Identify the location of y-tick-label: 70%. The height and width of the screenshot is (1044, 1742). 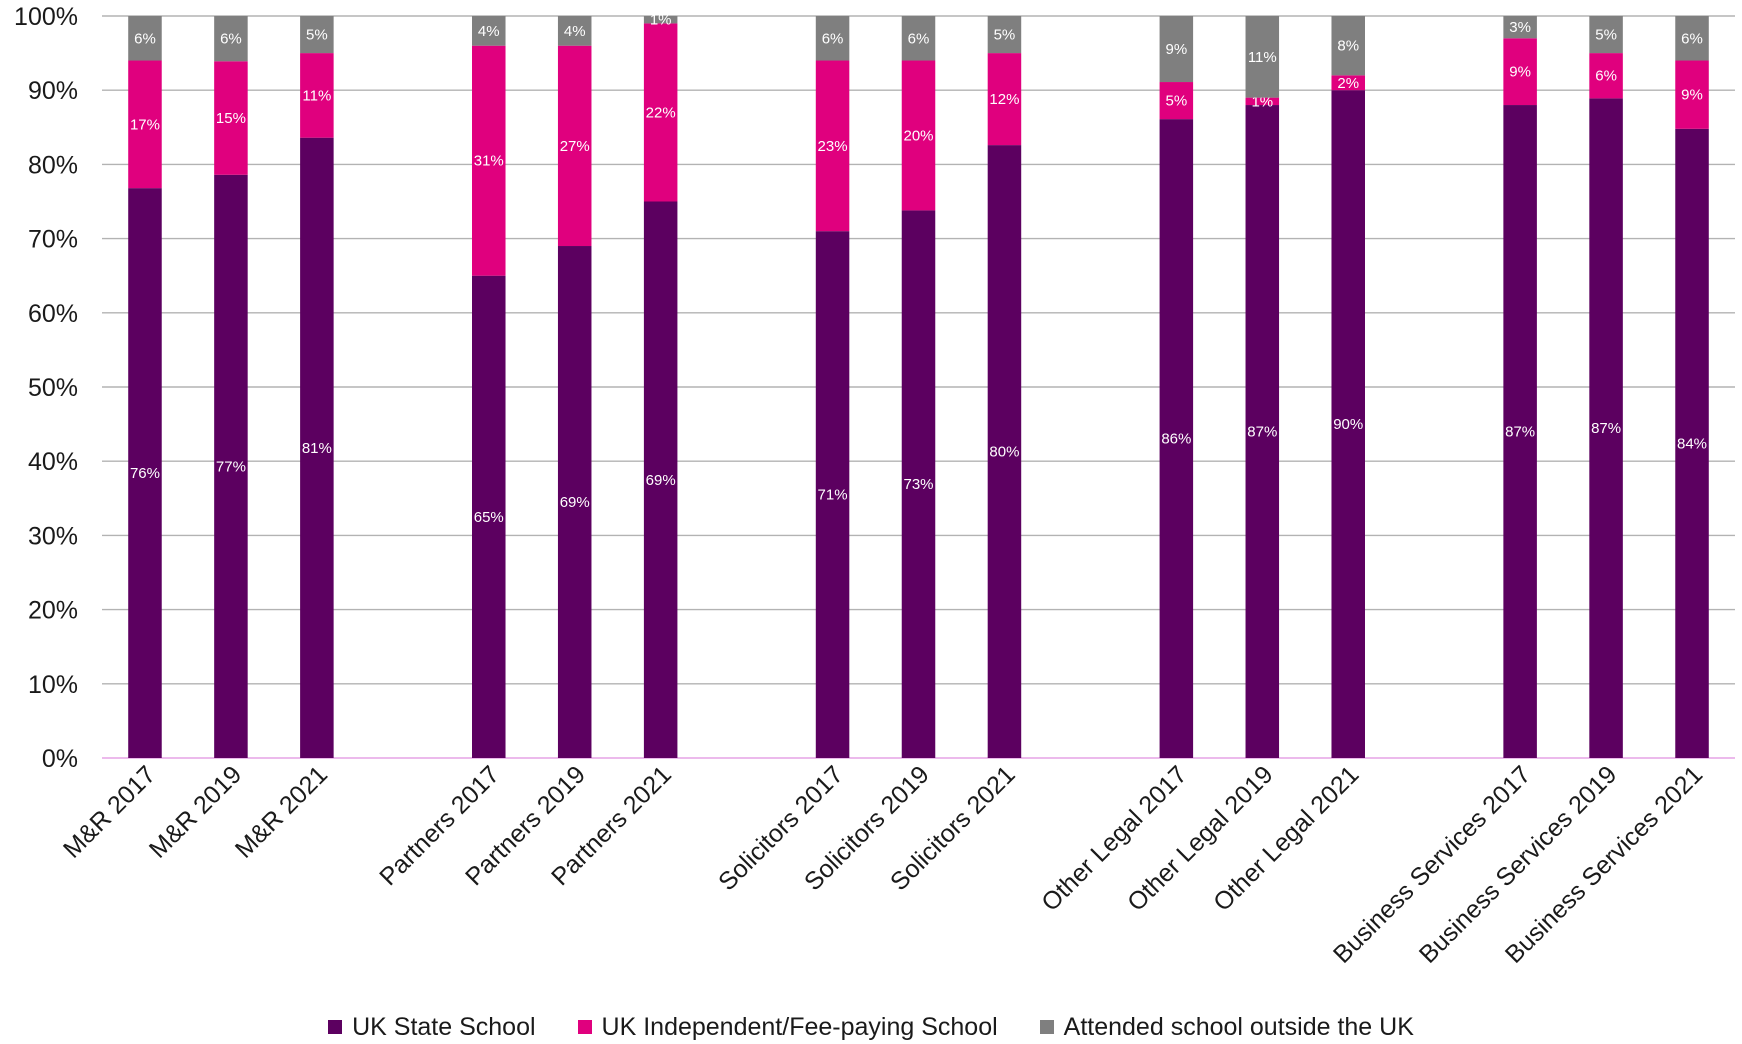
(53, 240).